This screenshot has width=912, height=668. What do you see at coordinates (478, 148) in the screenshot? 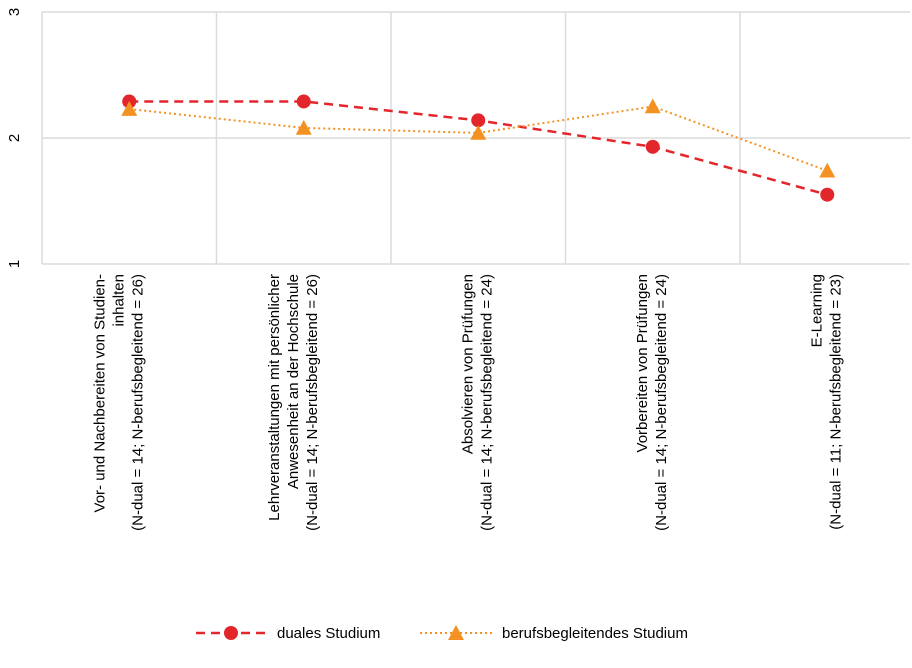
I see `series-markers` at bounding box center [478, 148].